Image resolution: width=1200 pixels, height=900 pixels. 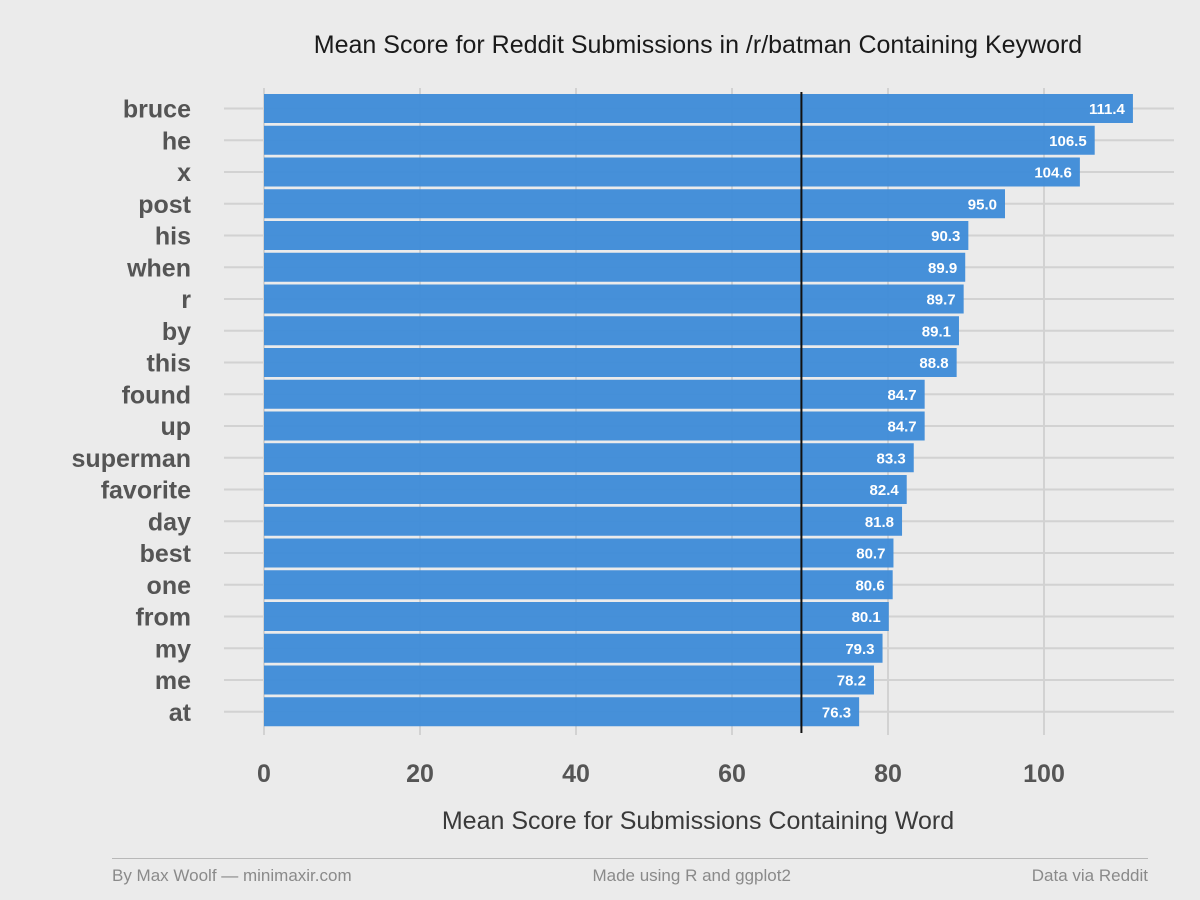 I want to click on bar-at, so click(x=562, y=712).